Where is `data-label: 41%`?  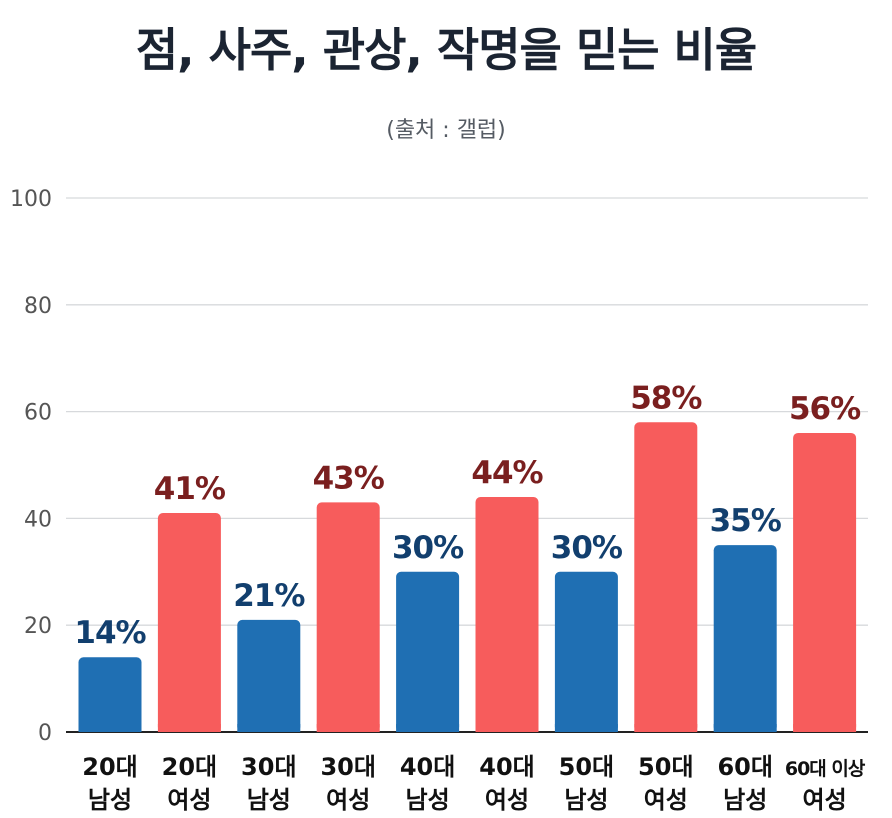
data-label: 41% is located at coordinates (190, 489).